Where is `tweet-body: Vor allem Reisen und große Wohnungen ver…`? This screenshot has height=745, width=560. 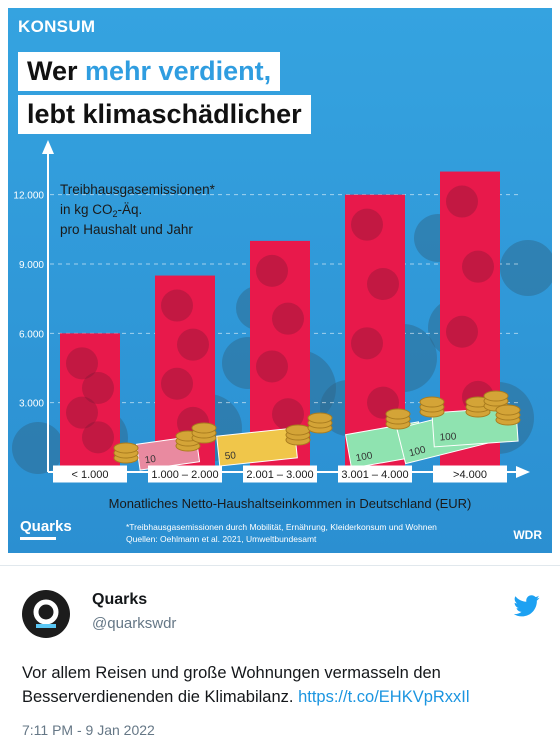 tweet-body: Vor allem Reisen und große Wohnungen ver… is located at coordinates (231, 685).